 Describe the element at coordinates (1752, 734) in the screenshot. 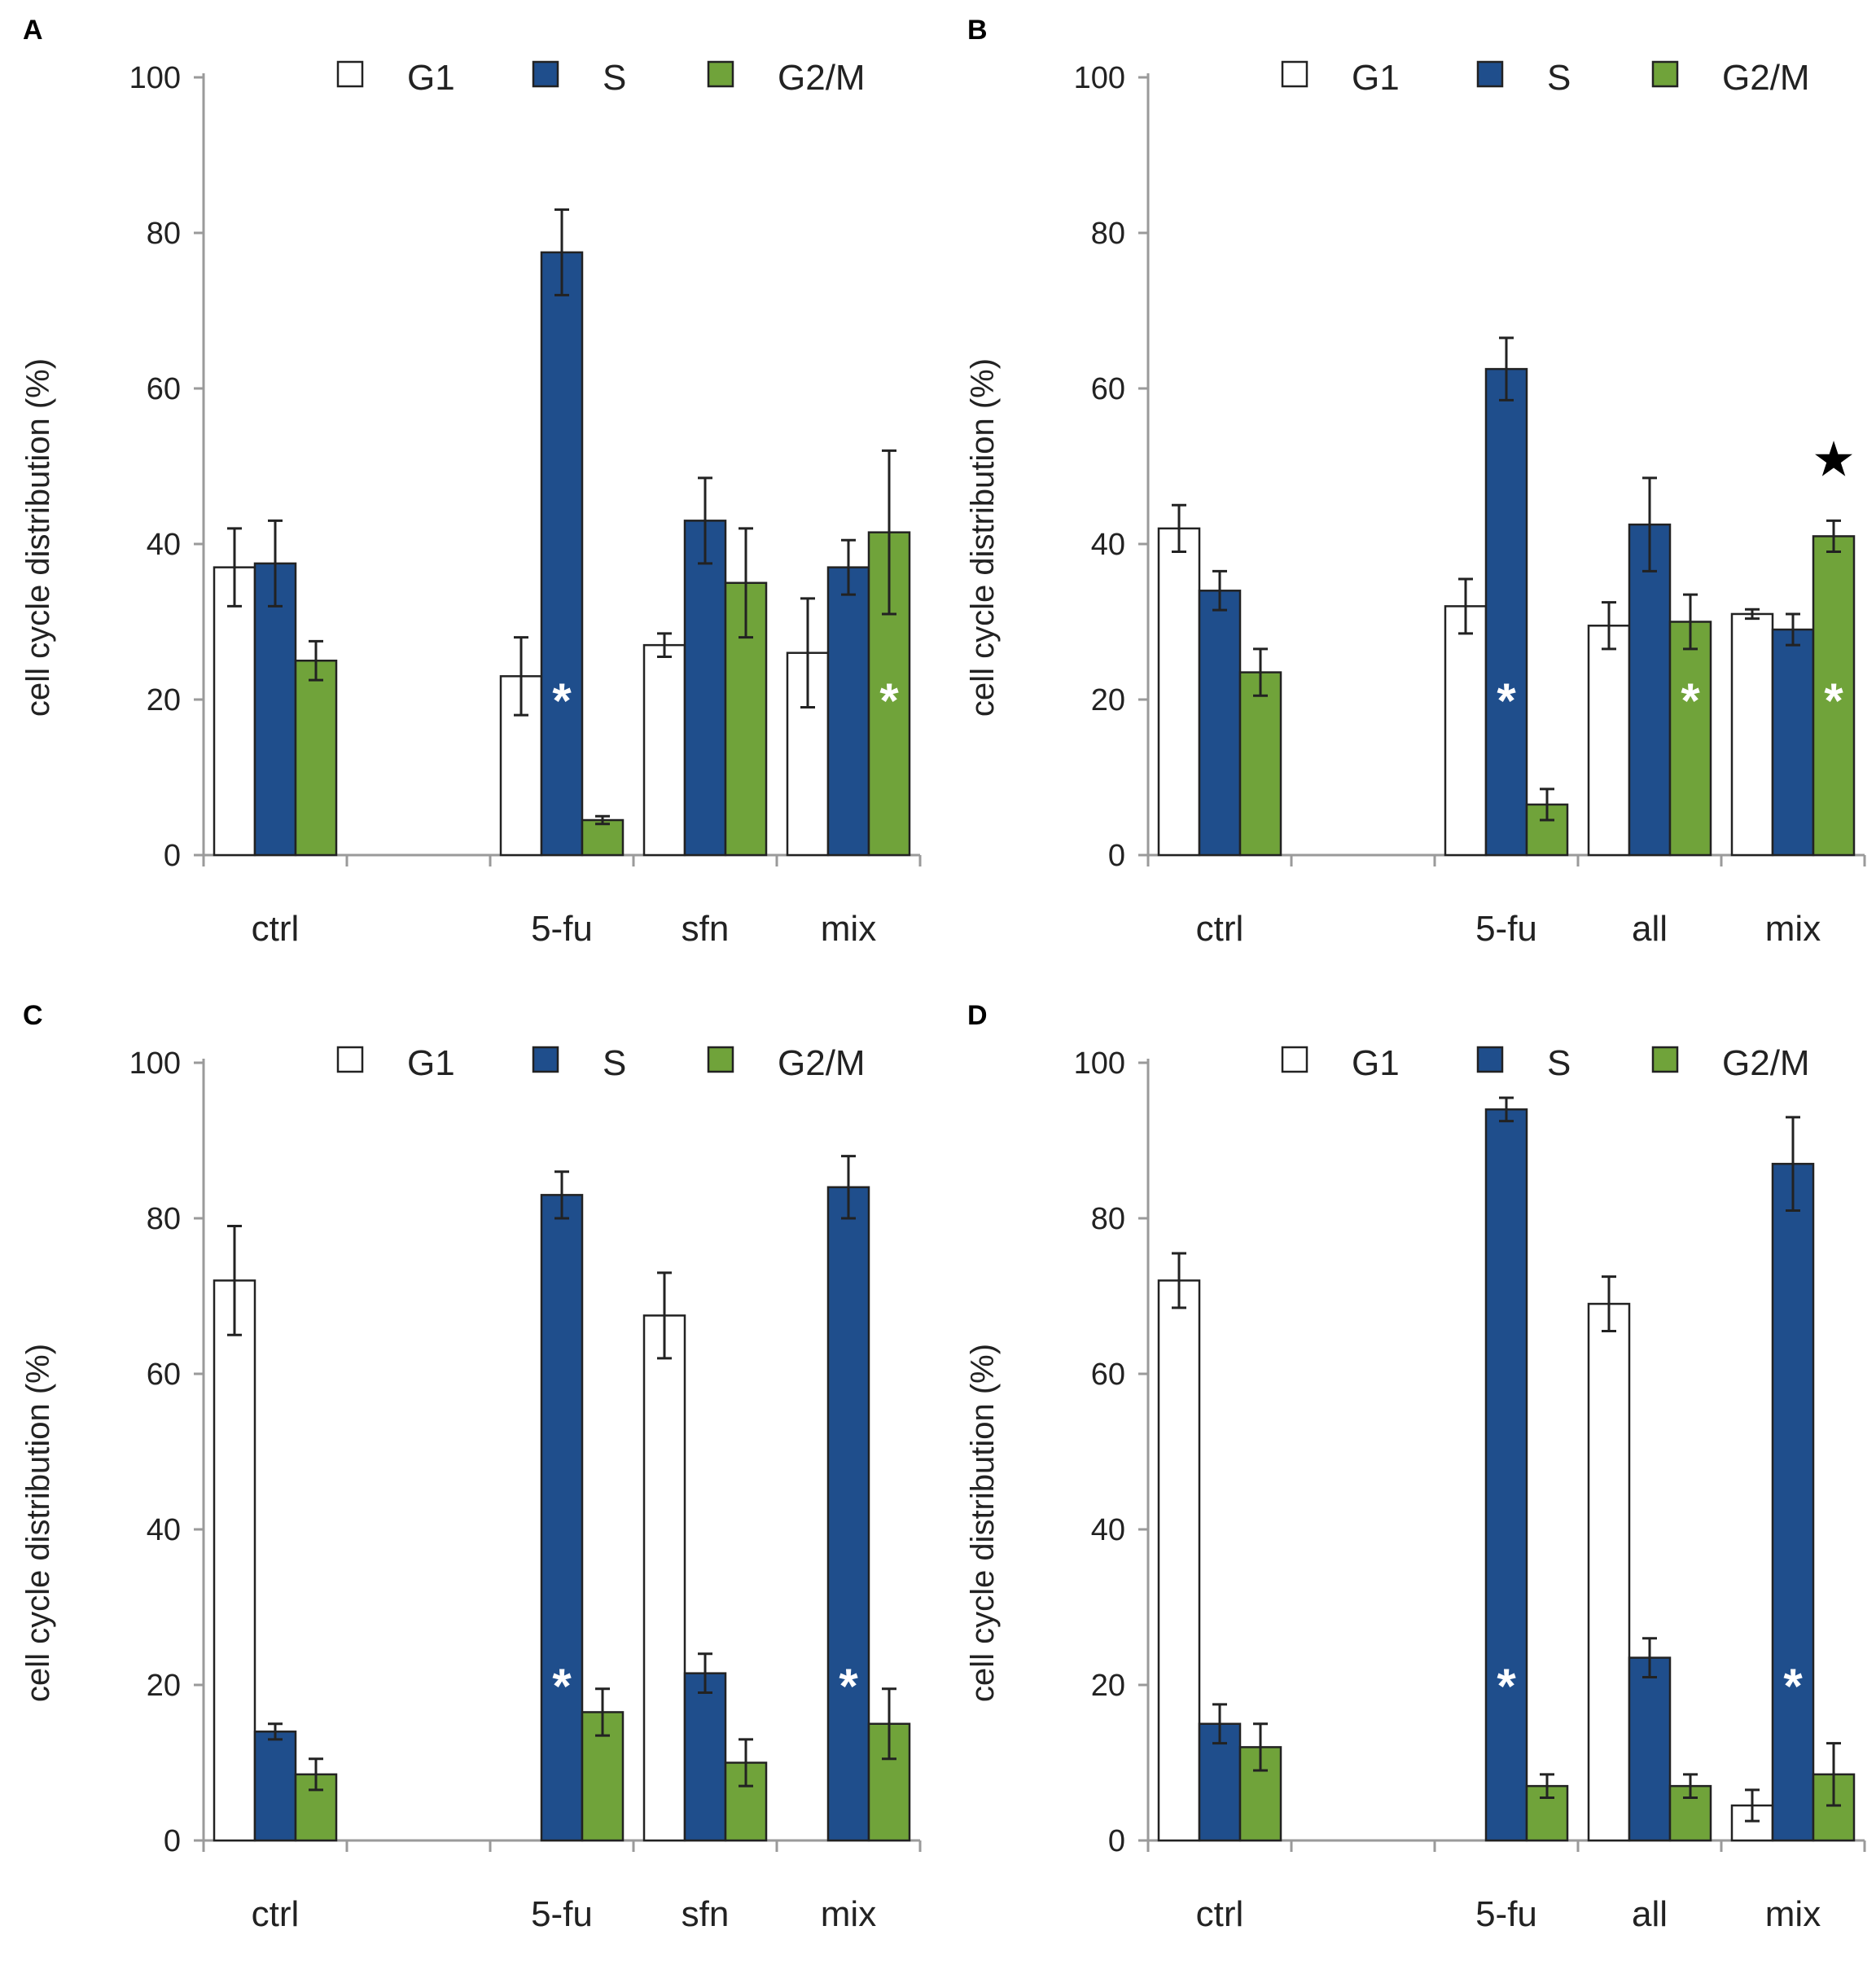

I see `bar-G1-mix` at that location.